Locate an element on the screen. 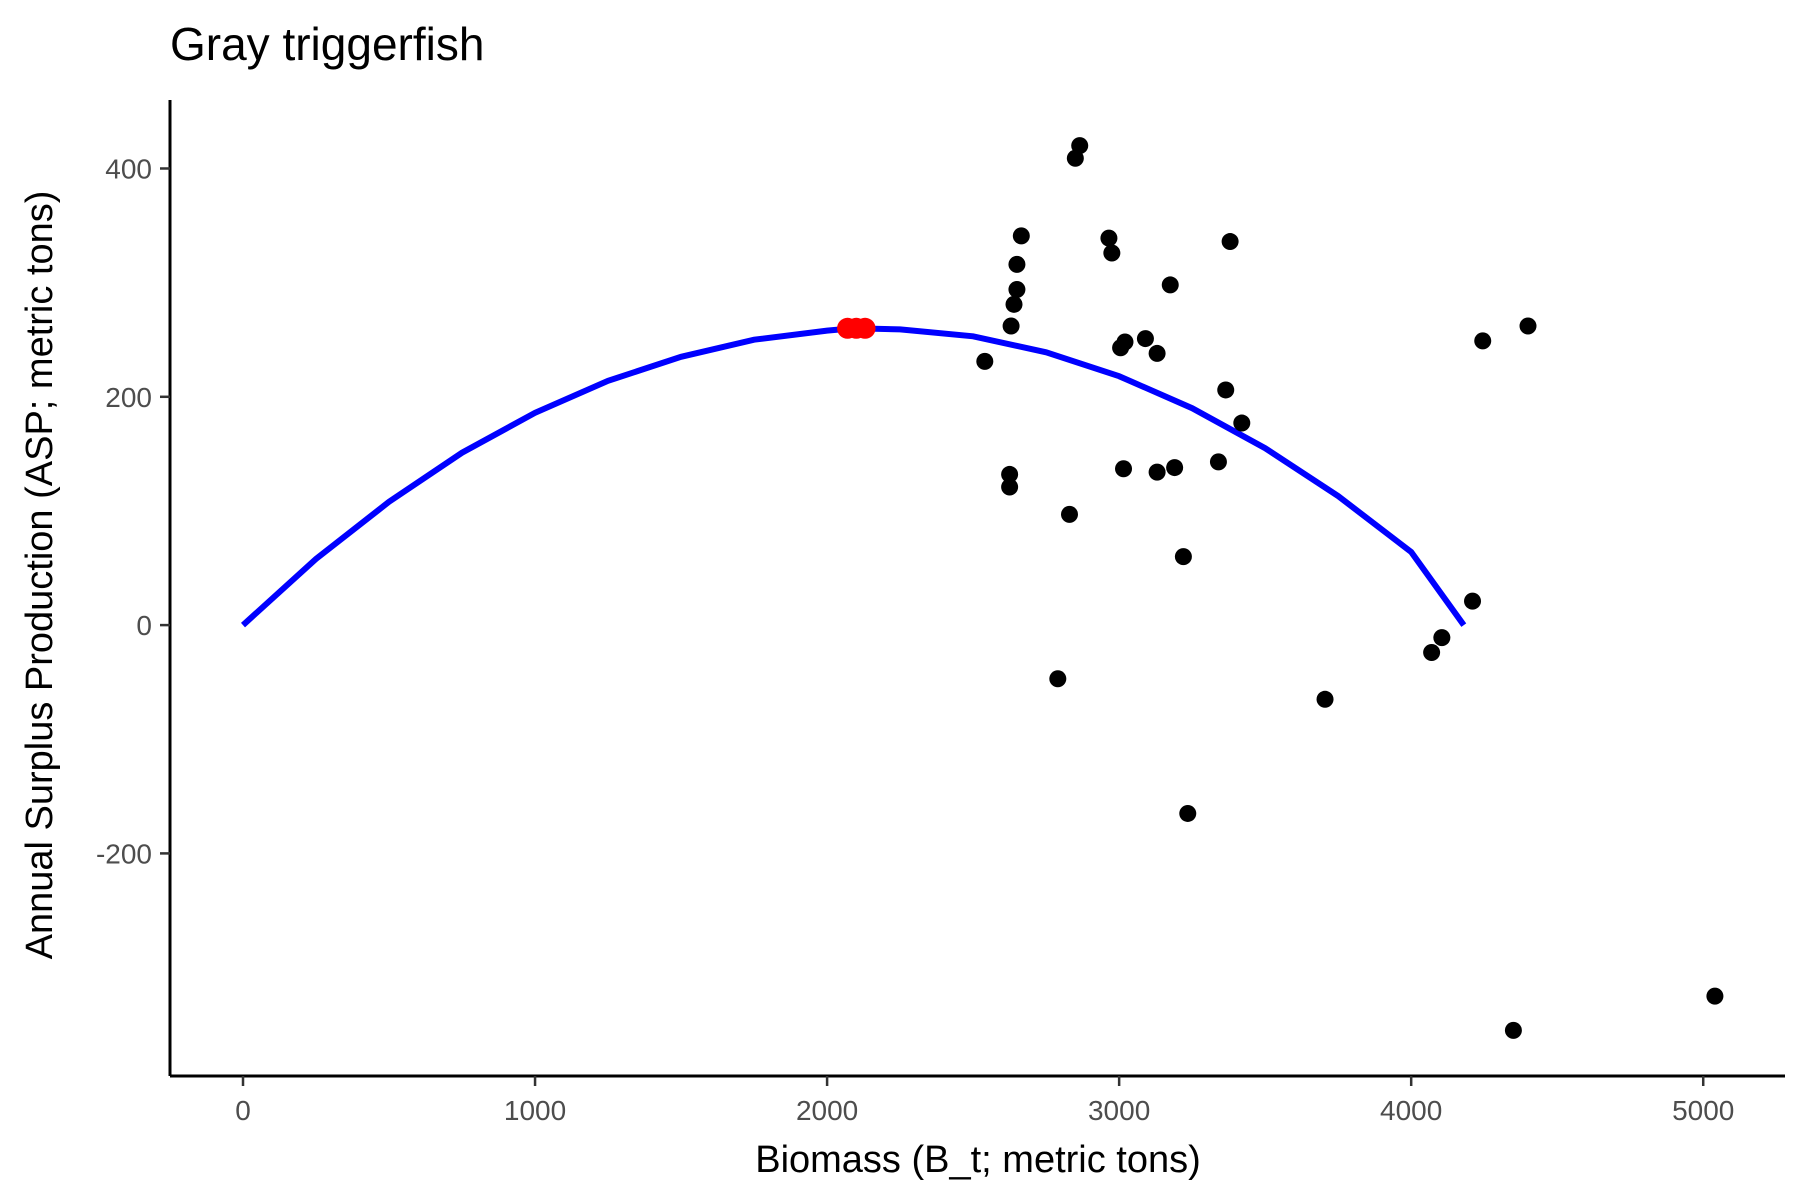 The image size is (1800, 1200). y-axis-ticks: -200 0 200 400 is located at coordinates (133, 511).